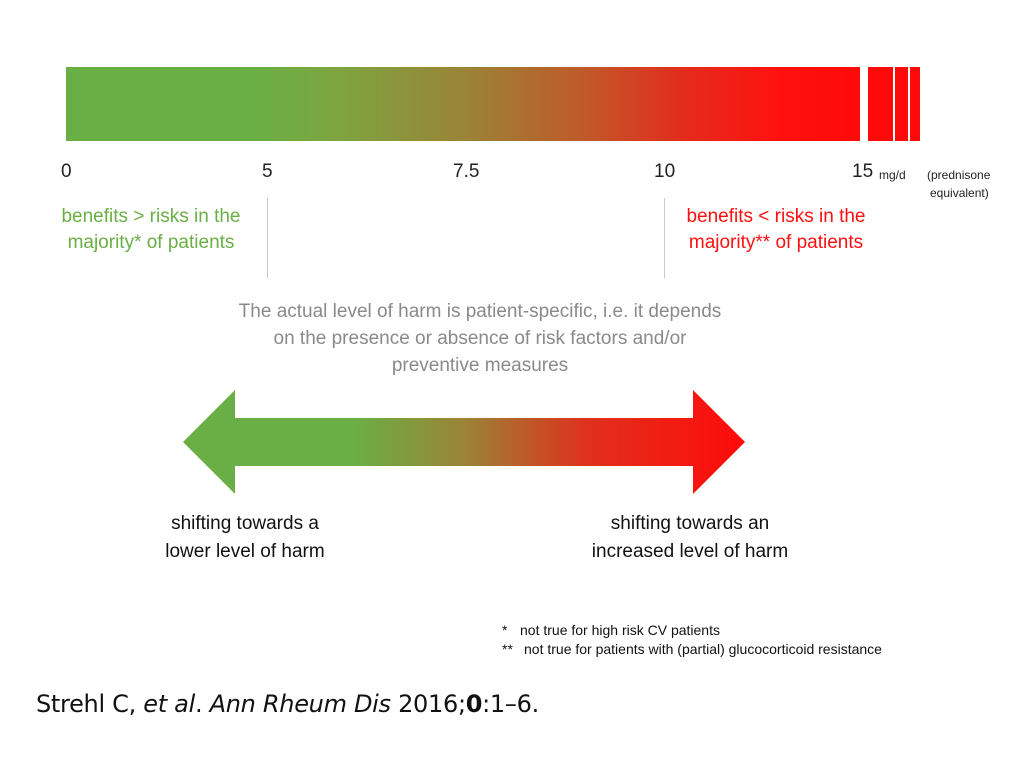 This screenshot has height=768, width=1024. Describe the element at coordinates (90, 704) in the screenshot. I see `citation-authors: Strehl C,` at that location.